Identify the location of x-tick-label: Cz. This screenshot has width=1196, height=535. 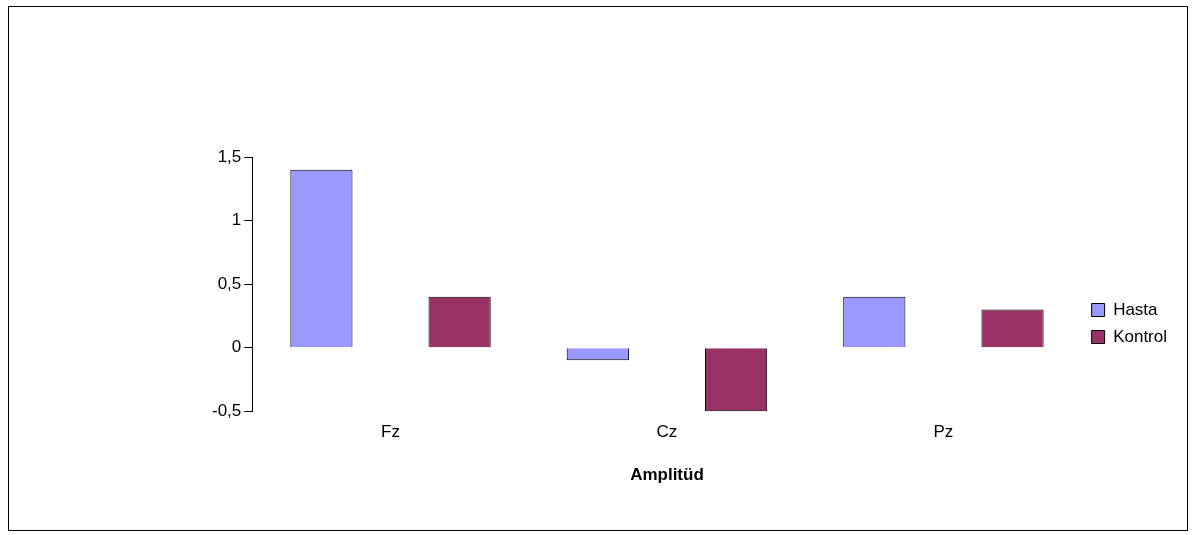
(667, 432).